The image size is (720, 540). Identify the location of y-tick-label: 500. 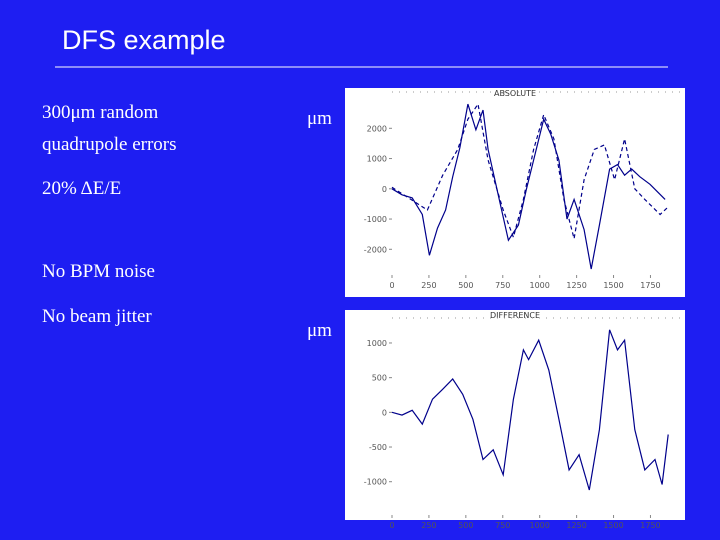
(379, 378).